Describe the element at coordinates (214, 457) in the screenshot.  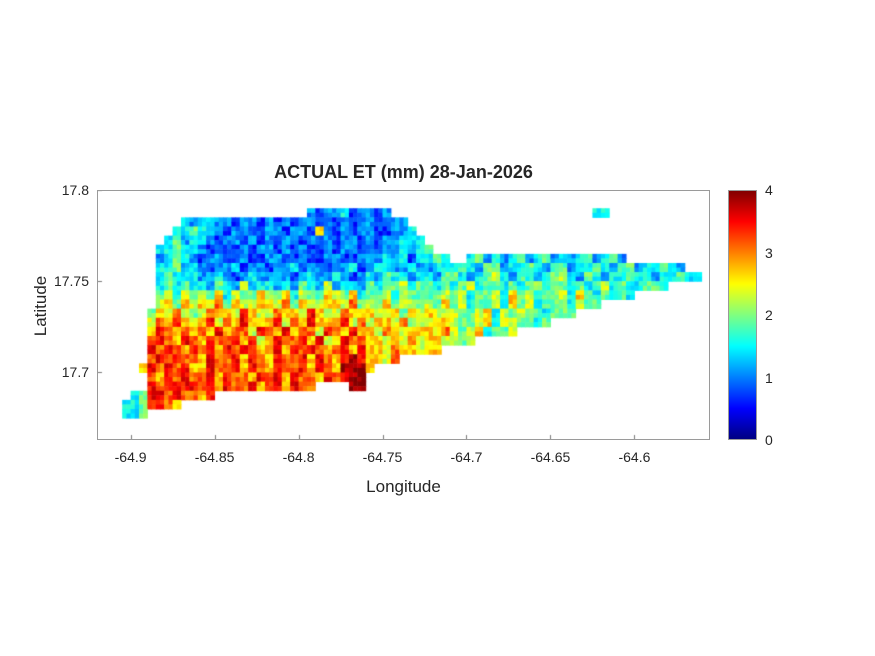
I see `x-tick-label: -64.85` at that location.